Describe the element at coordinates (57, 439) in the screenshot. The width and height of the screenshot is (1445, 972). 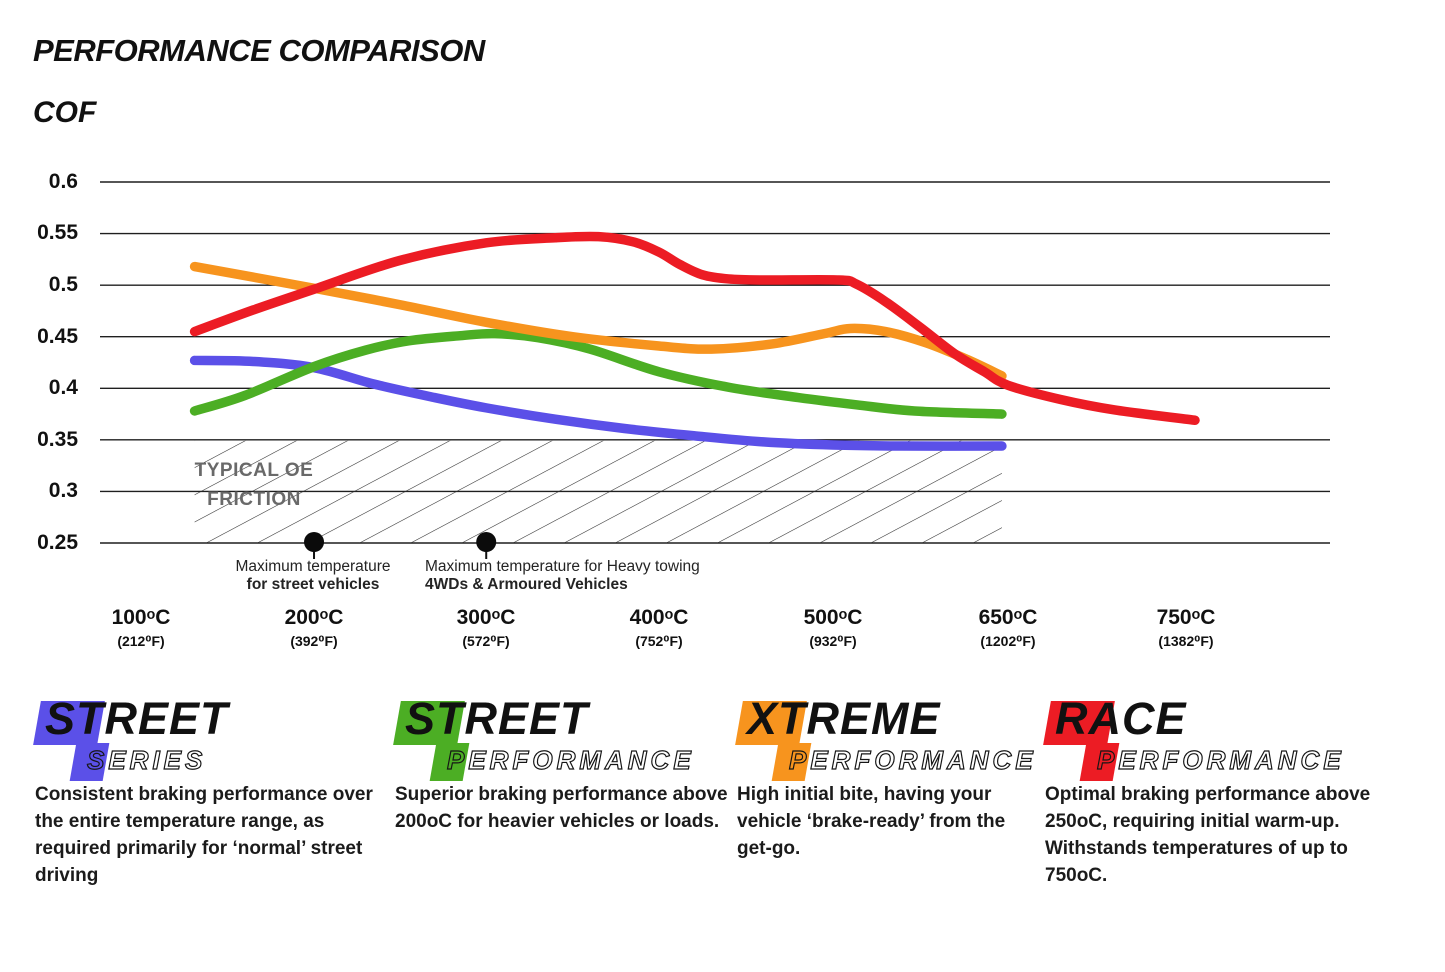
I see `y-tick-label: 0.35` at that location.